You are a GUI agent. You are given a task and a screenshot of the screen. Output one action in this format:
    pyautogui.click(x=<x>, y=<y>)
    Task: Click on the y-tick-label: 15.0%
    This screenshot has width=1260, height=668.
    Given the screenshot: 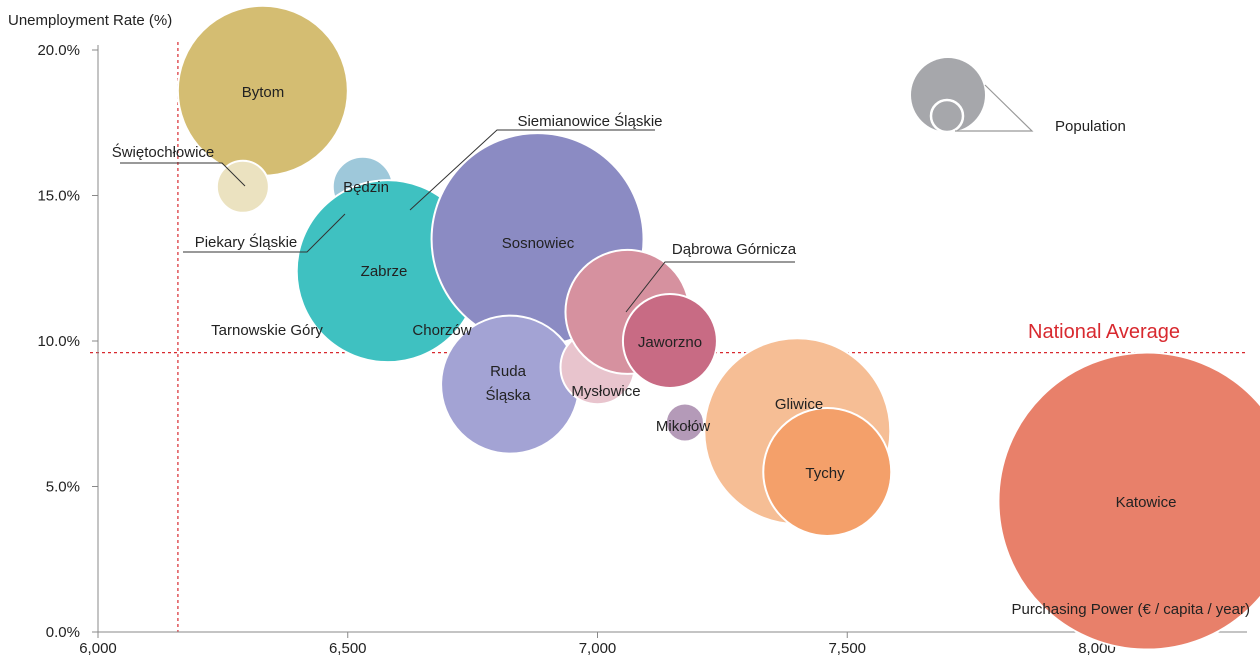 What is the action you would take?
    pyautogui.click(x=58, y=196)
    